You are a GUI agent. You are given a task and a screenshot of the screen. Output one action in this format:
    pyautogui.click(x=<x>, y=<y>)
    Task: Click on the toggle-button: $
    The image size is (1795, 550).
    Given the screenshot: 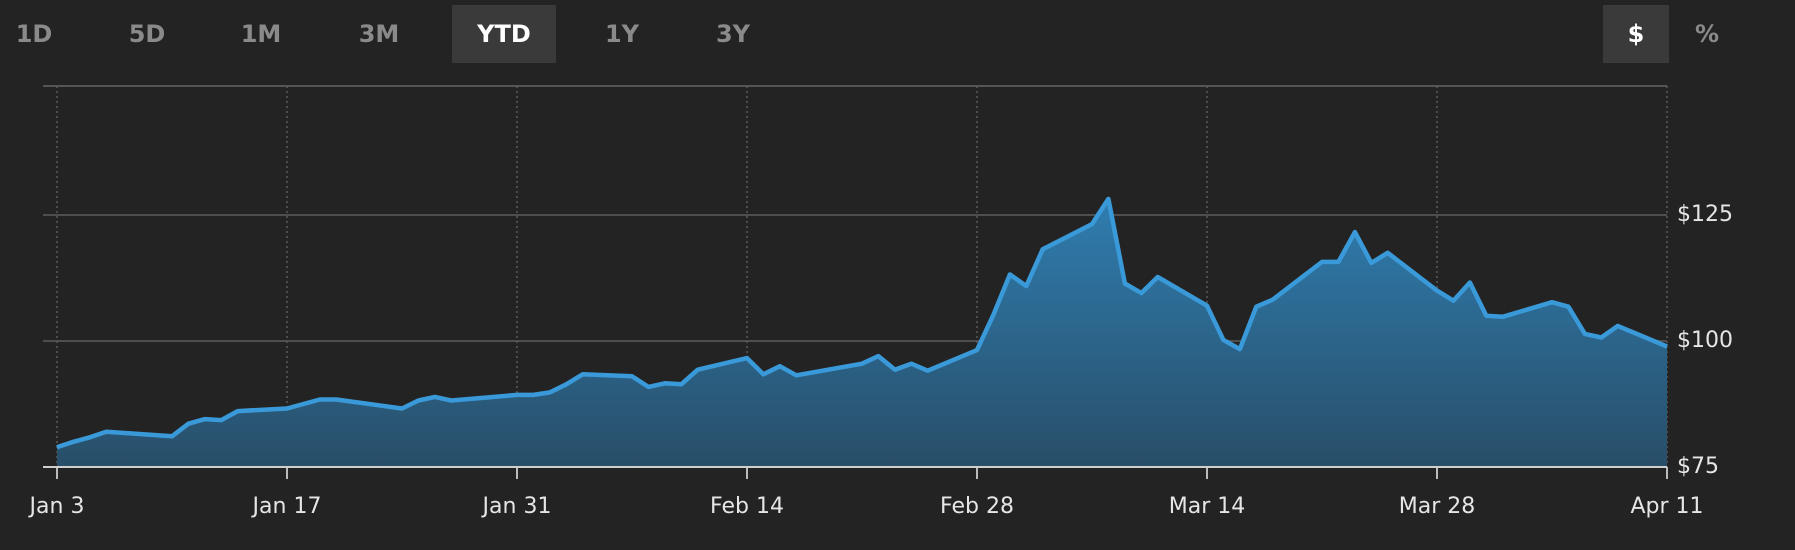 What is the action you would take?
    pyautogui.click(x=1636, y=34)
    